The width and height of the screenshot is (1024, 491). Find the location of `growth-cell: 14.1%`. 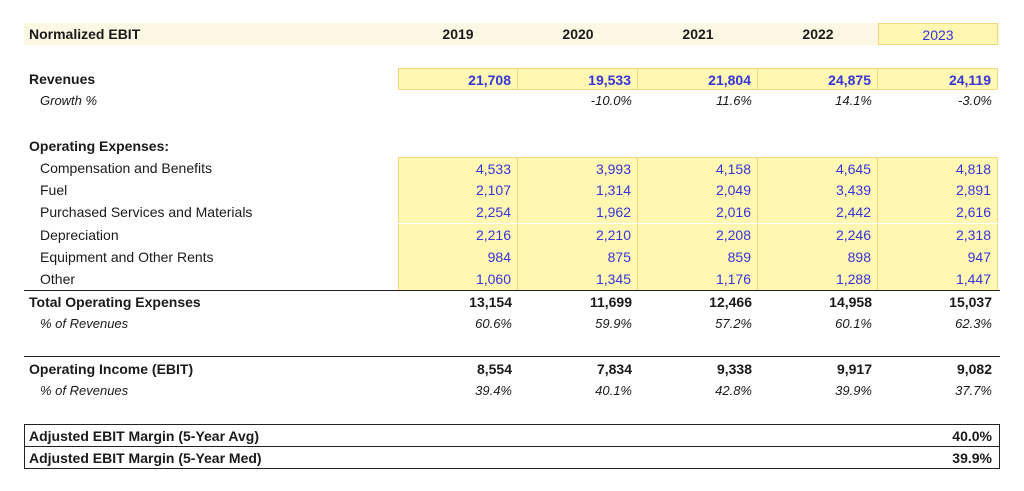

growth-cell: 14.1% is located at coordinates (853, 100).